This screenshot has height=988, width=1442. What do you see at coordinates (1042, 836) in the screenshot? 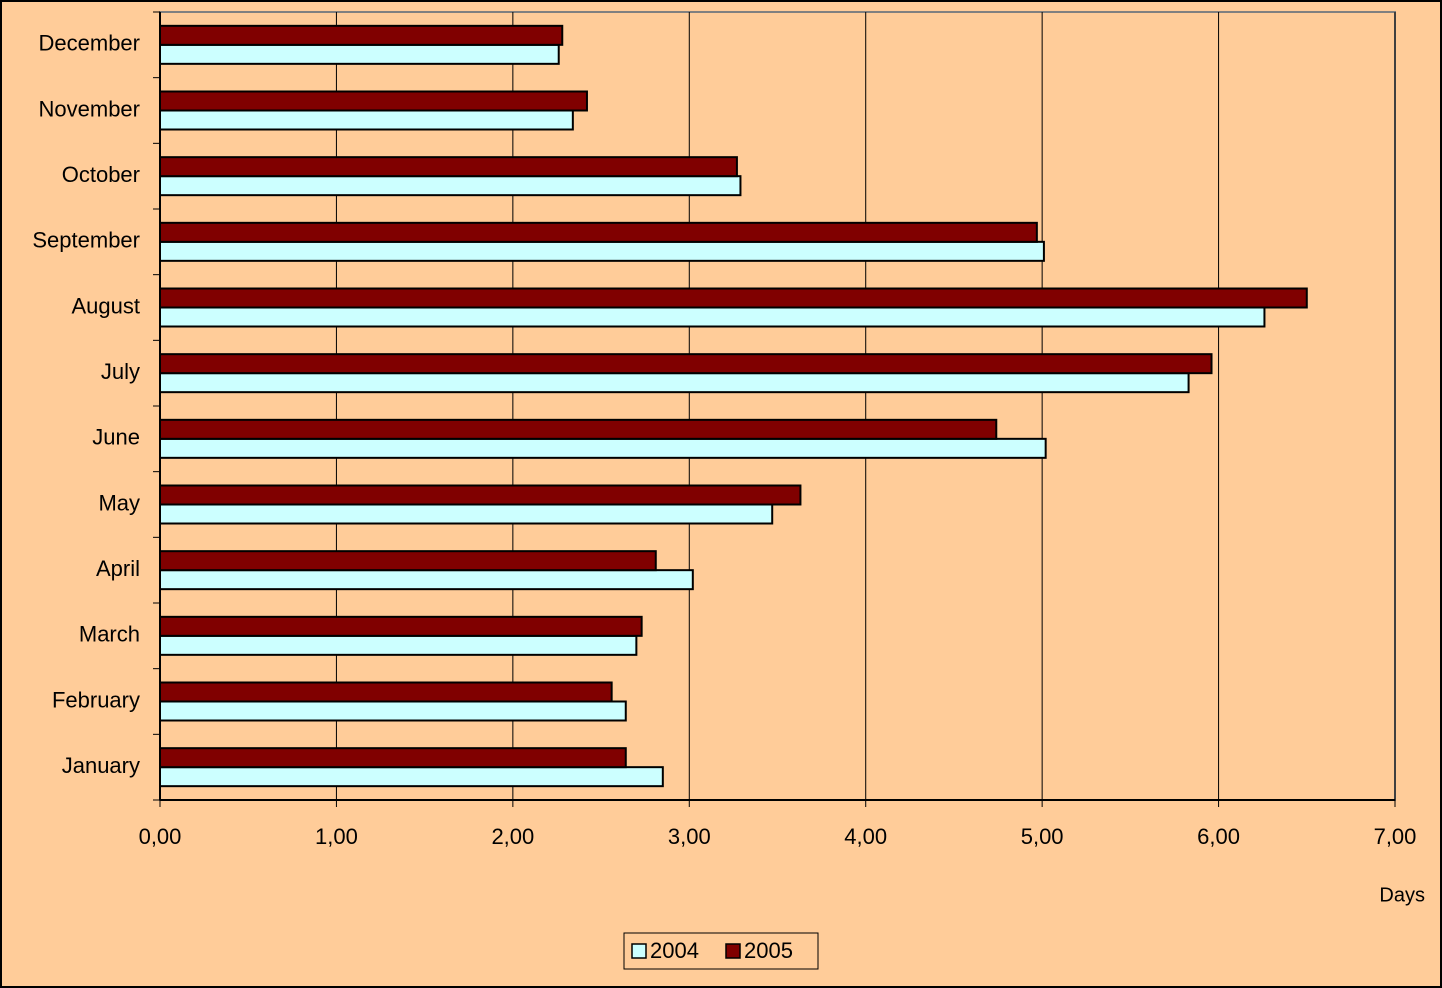
I see `x-tick-label: 5,00` at bounding box center [1042, 836].